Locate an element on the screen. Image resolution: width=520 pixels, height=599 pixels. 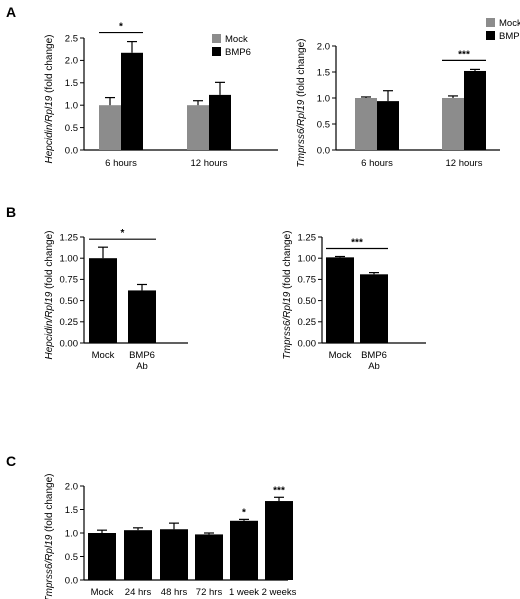
C1-significance-label: * is located at coordinates (244, 512).